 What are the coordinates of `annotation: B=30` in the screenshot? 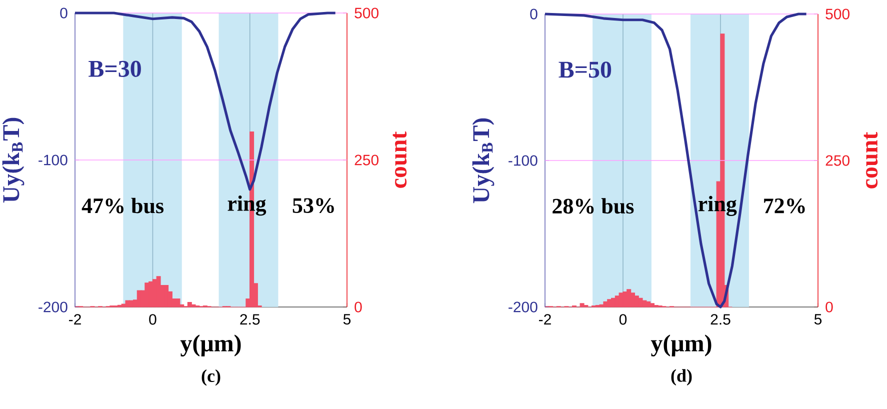 It's located at (114, 68).